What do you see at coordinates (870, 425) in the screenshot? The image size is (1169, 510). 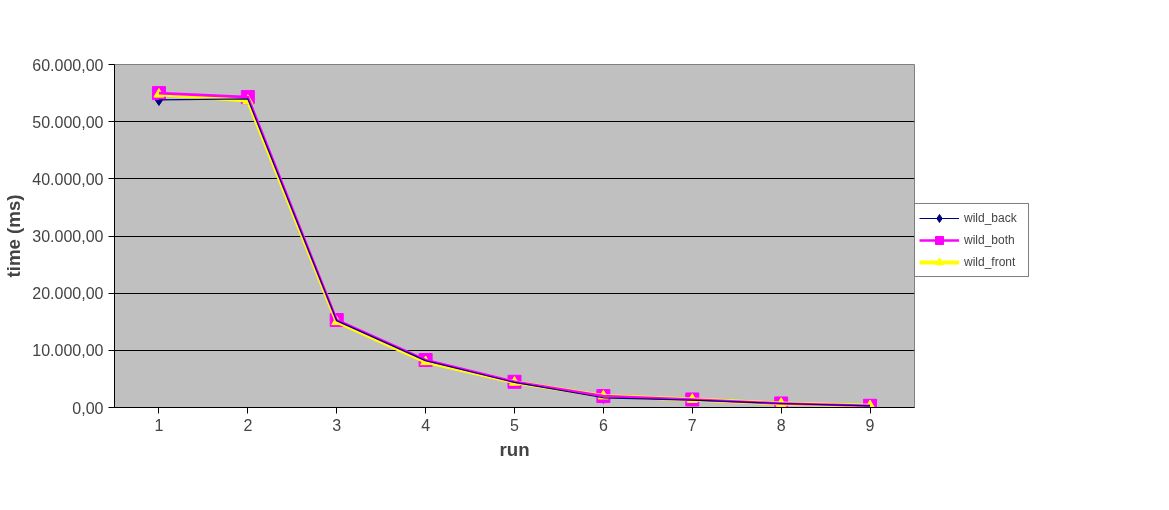 I see `x-tick-label: 9` at bounding box center [870, 425].